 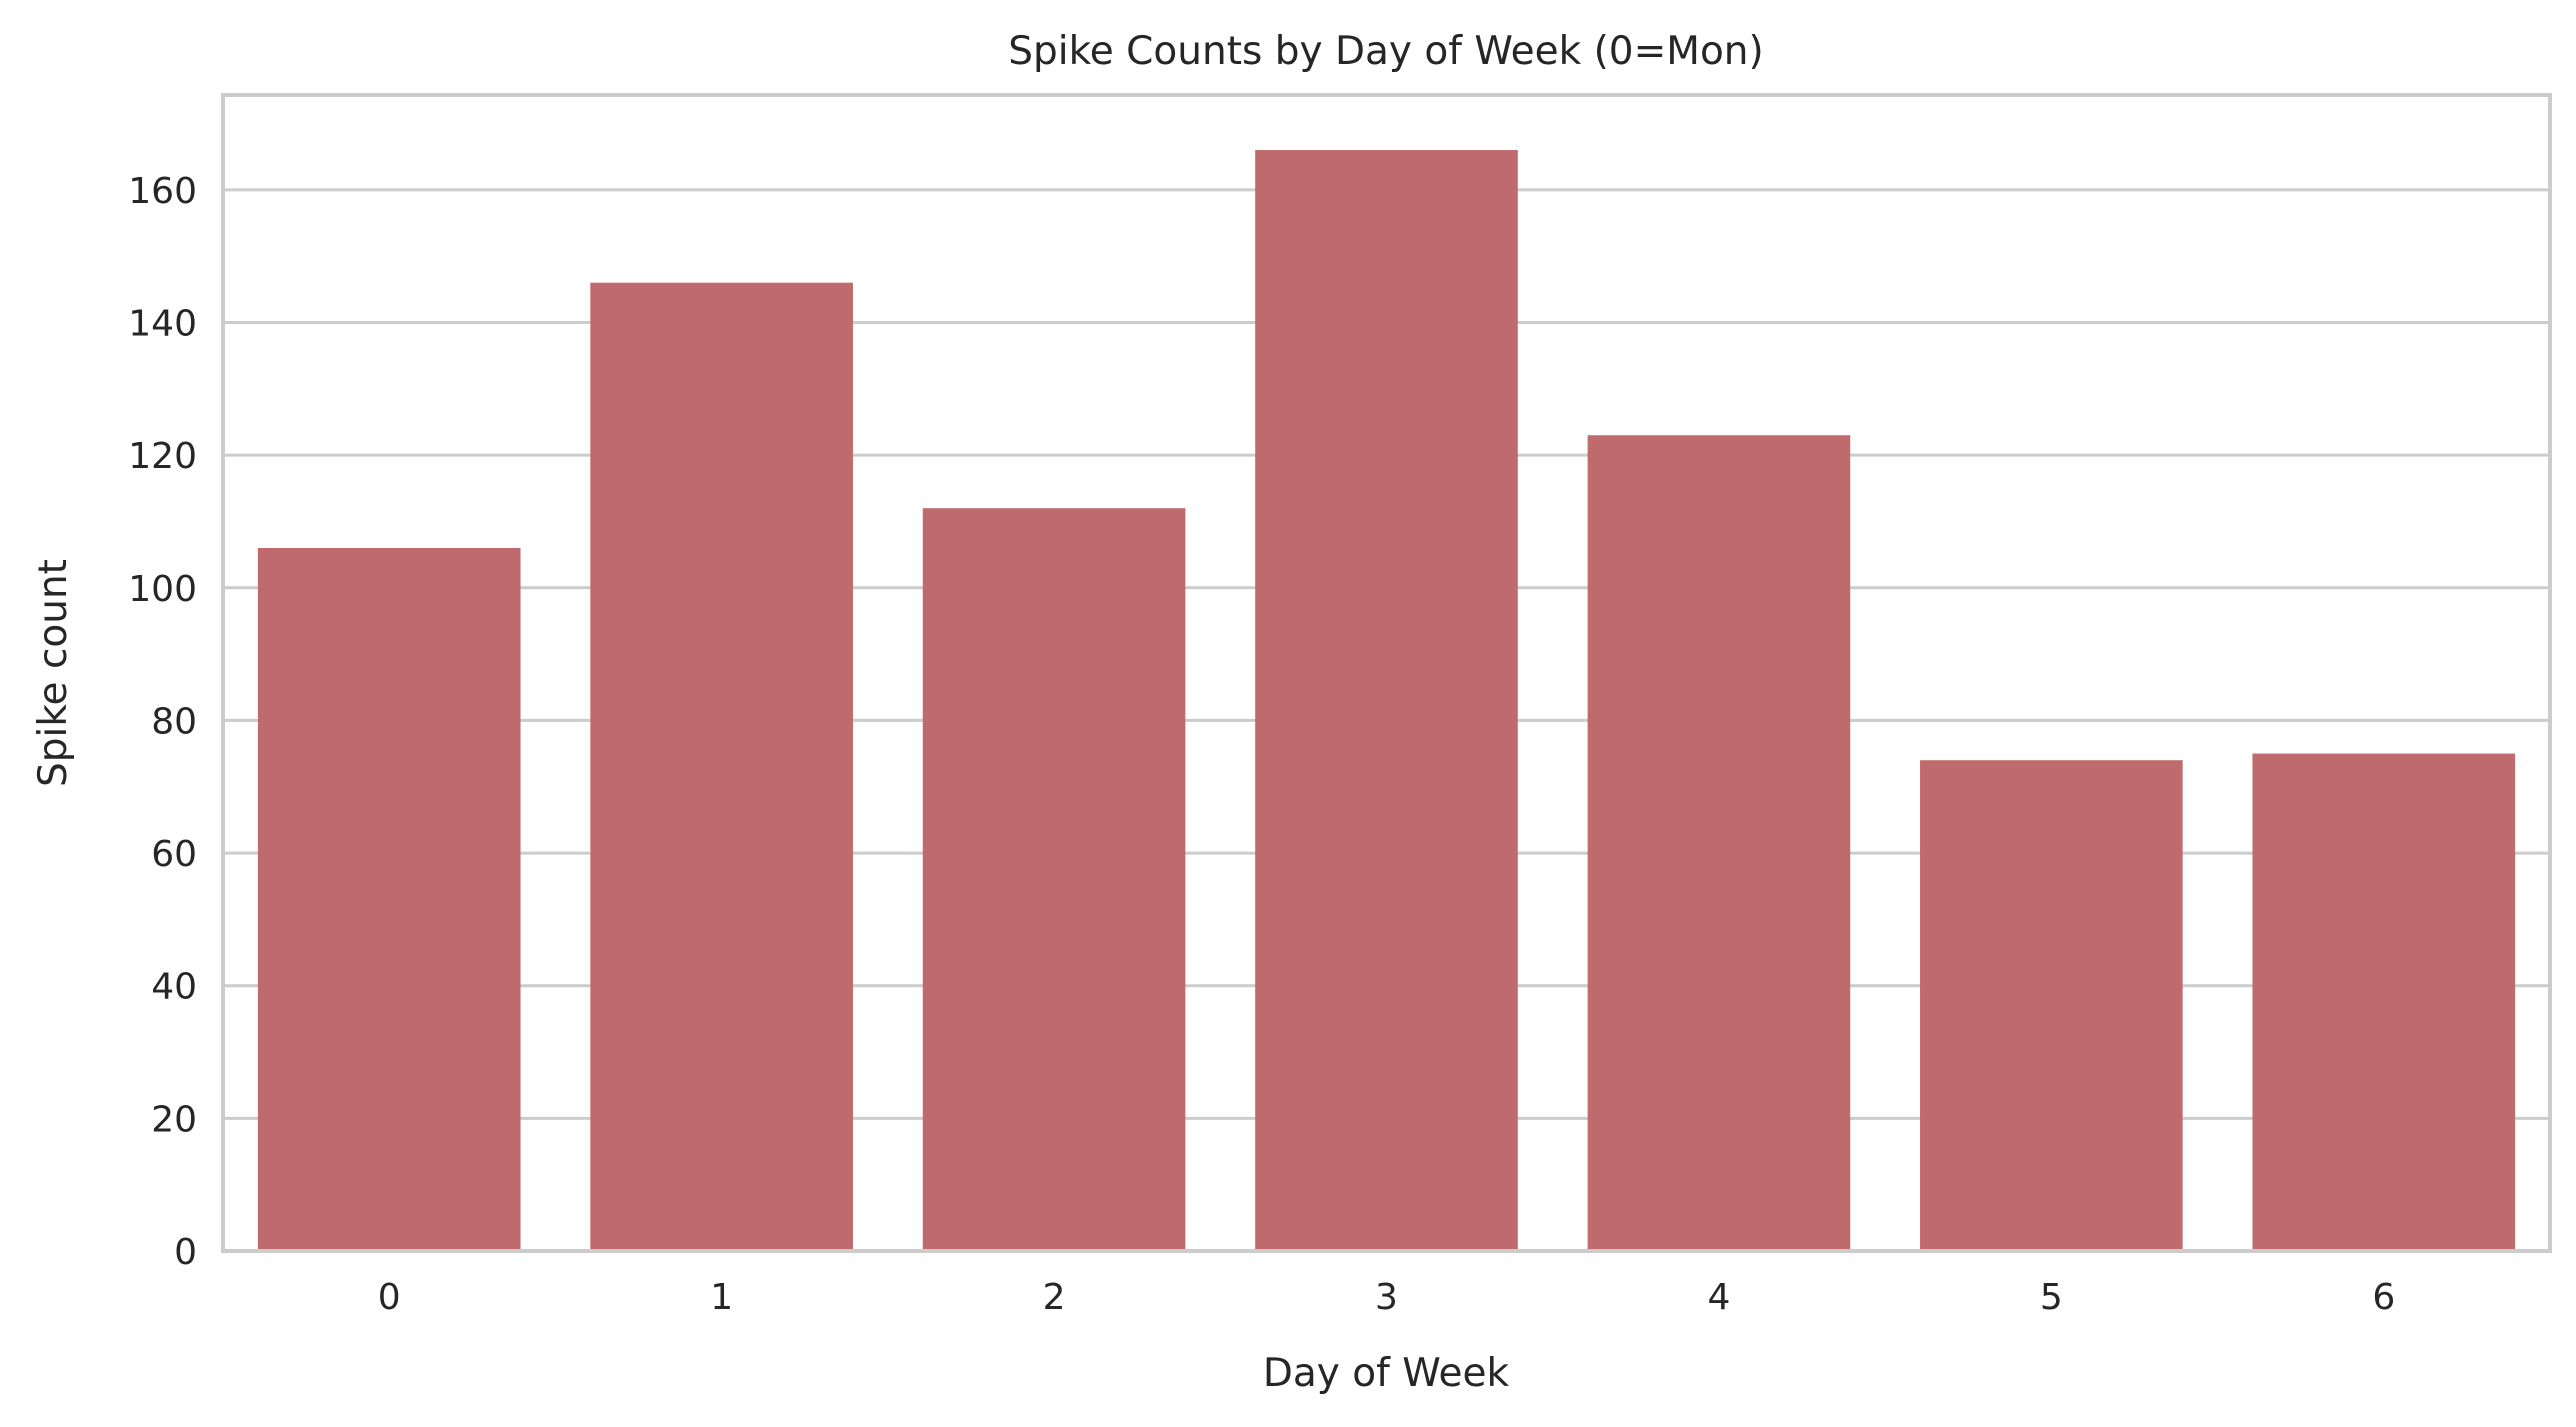 What do you see at coordinates (1054, 1297) in the screenshot?
I see `x-tick-label: 2` at bounding box center [1054, 1297].